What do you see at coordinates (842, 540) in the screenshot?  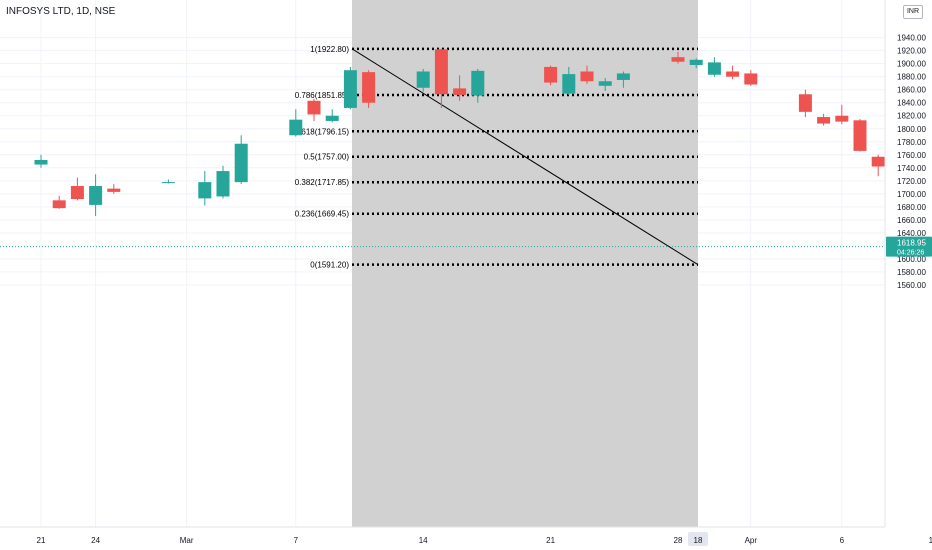 I see `time-tick-label: 6` at bounding box center [842, 540].